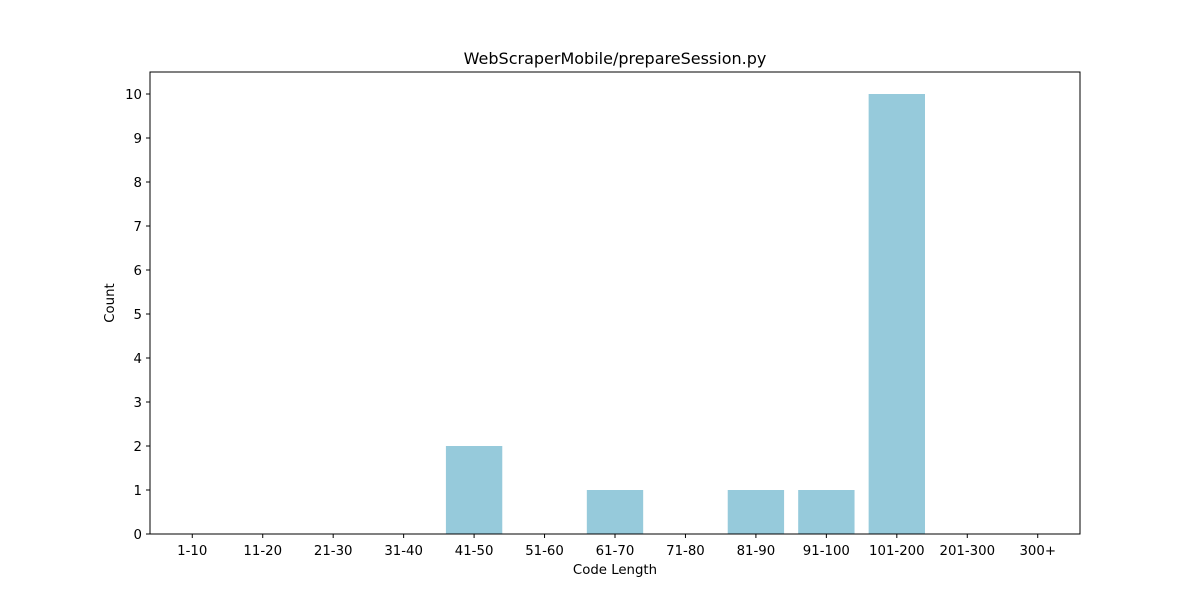 The image size is (1200, 600). Describe the element at coordinates (333, 551) in the screenshot. I see `x-tick-label: 21-30` at that location.